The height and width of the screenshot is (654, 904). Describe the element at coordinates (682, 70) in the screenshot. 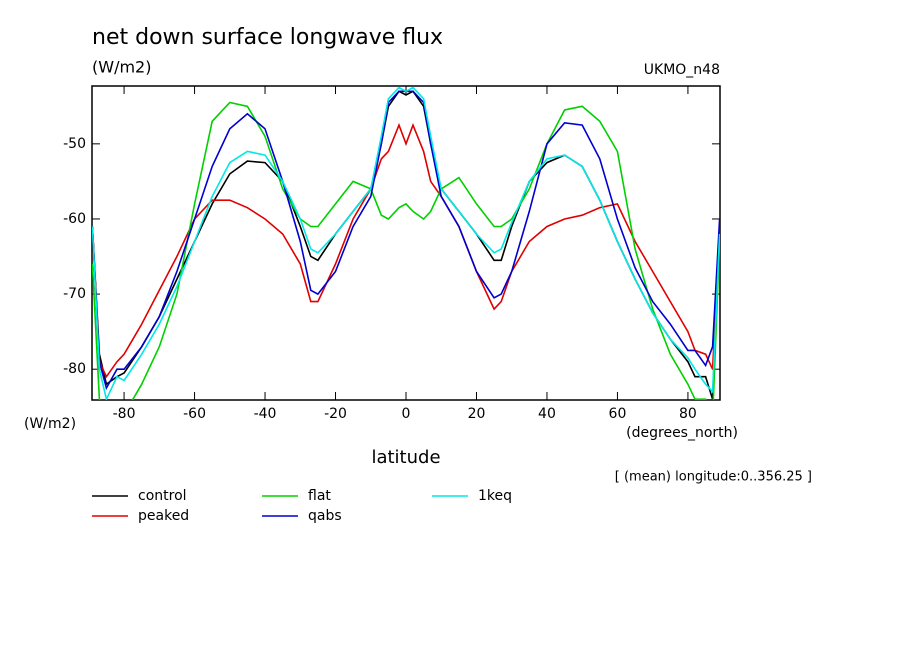

I see `model-label: UKMO_n48` at that location.